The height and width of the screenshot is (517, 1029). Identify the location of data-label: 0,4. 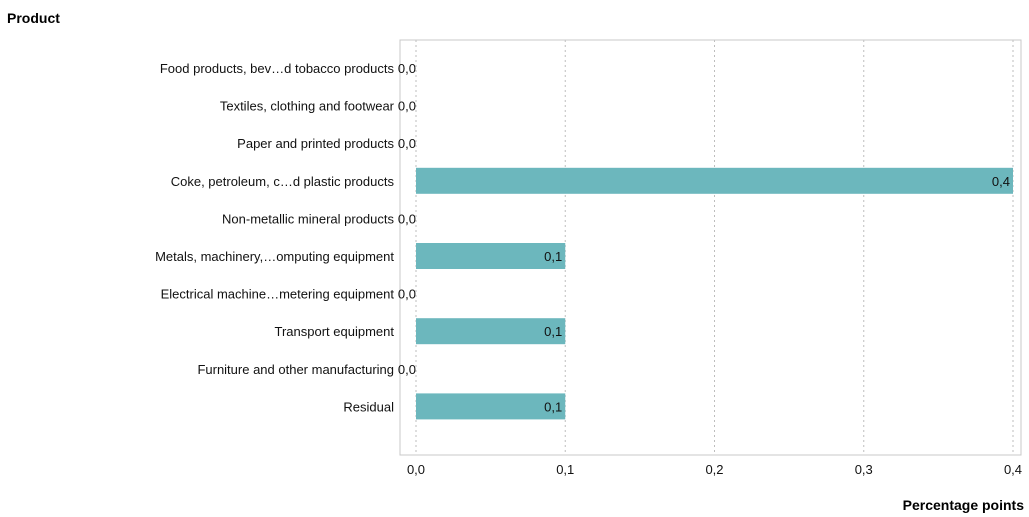
(1001, 181).